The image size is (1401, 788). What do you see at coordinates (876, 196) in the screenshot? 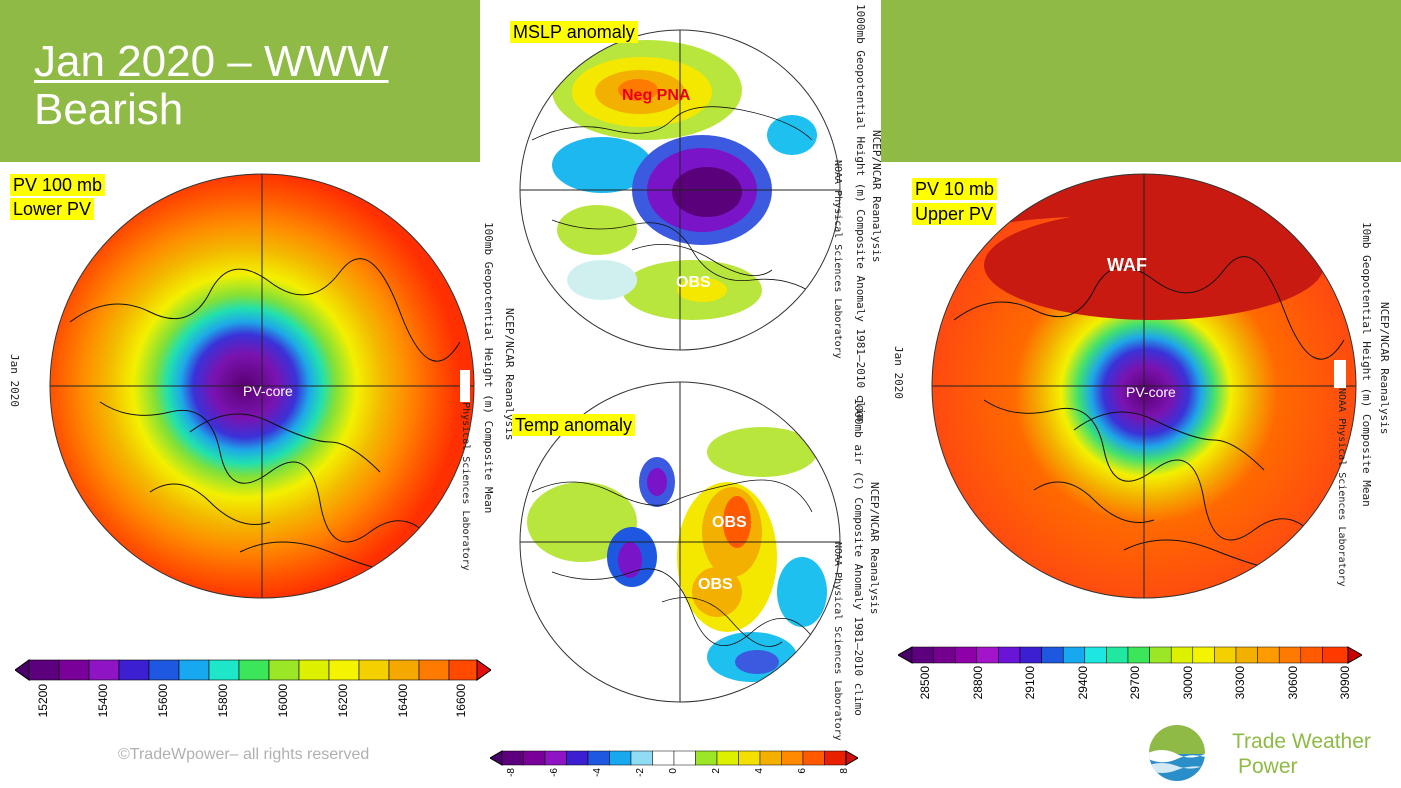
I see `mslp-side-source: NCEP/NCAR Reanalysis` at bounding box center [876, 196].